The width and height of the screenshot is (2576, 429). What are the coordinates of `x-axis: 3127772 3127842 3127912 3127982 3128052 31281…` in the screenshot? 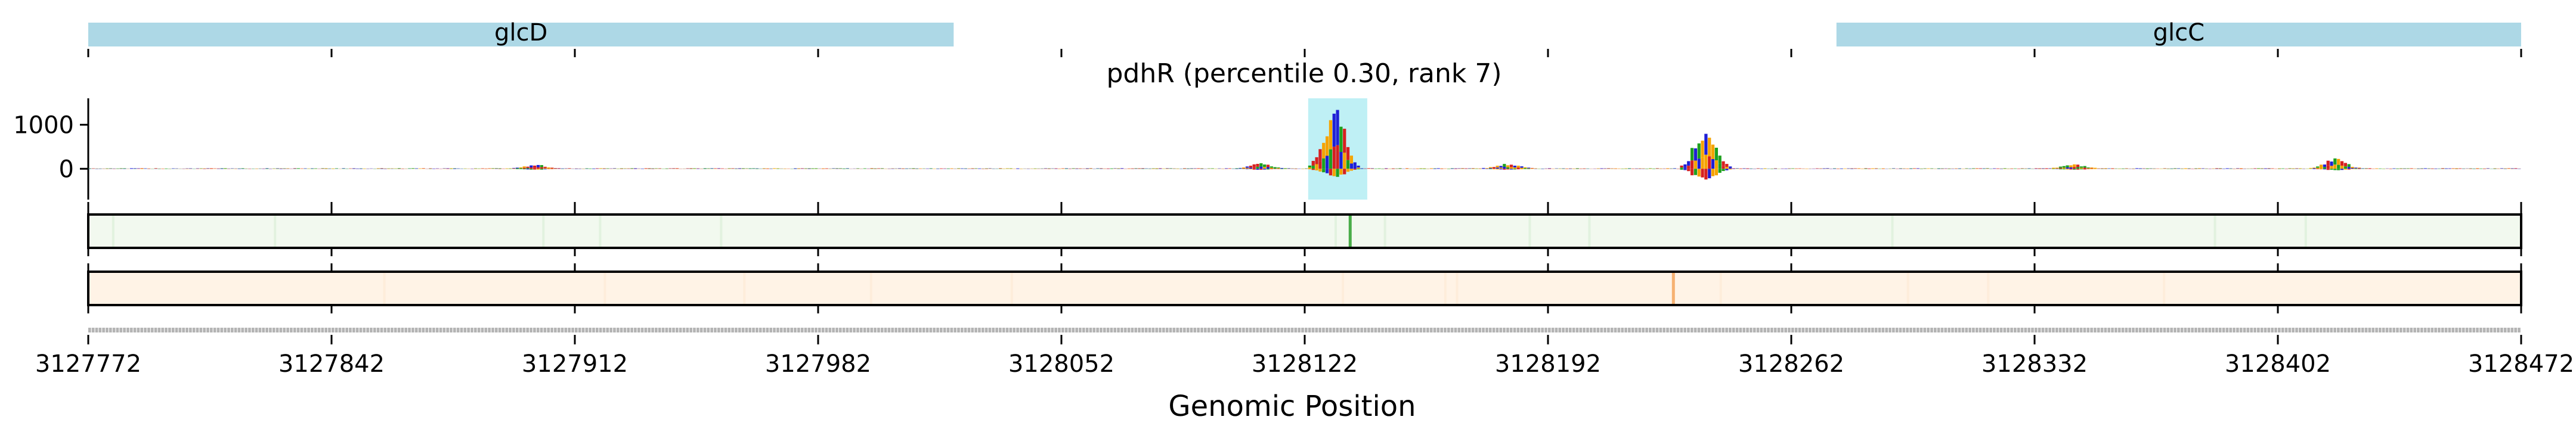 It's located at (1305, 356).